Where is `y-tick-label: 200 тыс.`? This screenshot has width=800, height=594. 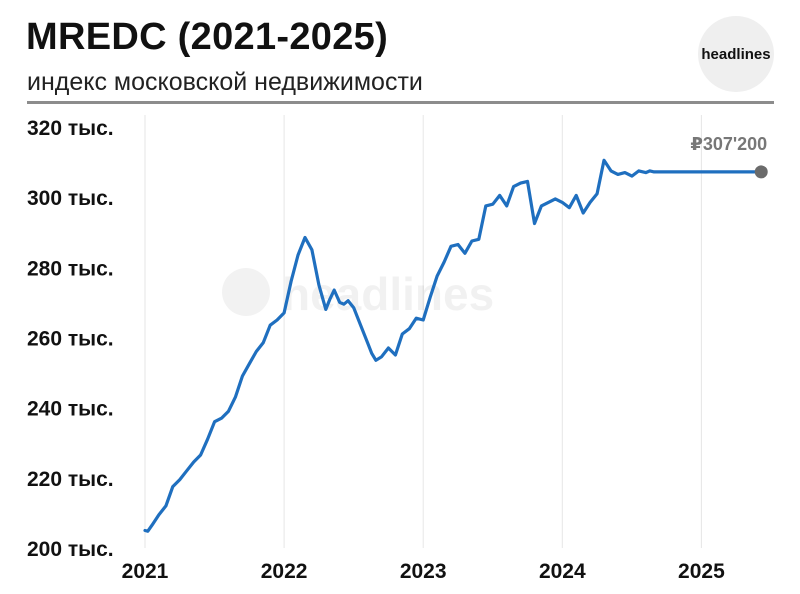
y-tick-label: 200 тыс. is located at coordinates (70, 549).